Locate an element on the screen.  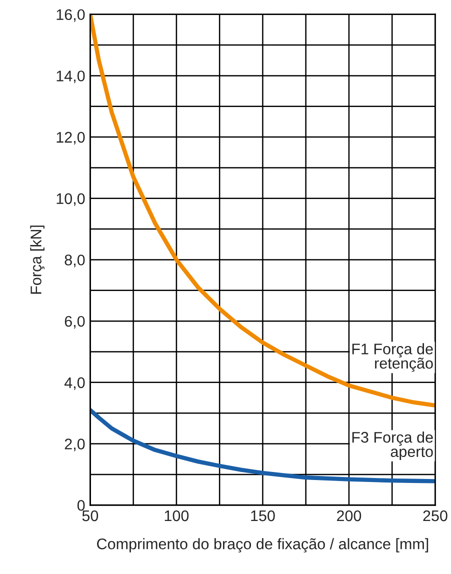
x-tick-label: 200 is located at coordinates (349, 516).